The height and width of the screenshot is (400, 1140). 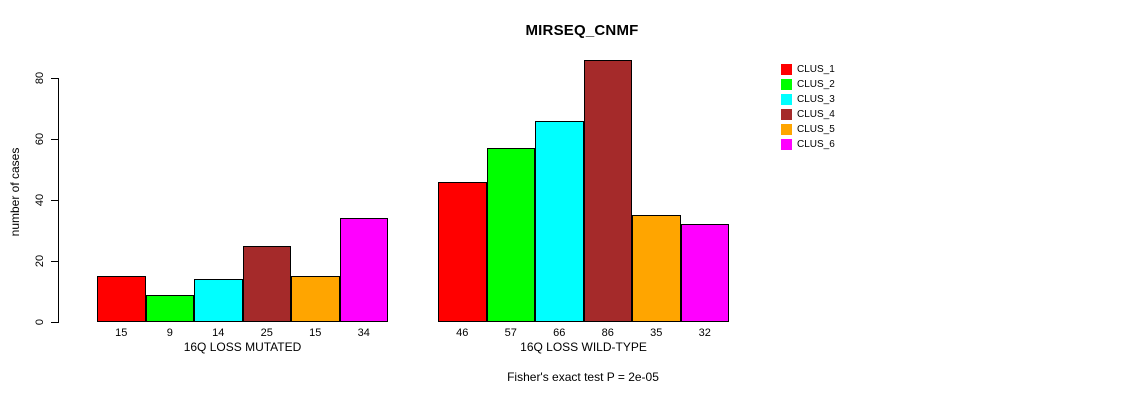 I want to click on bar-value-label: 9, so click(x=169, y=333).